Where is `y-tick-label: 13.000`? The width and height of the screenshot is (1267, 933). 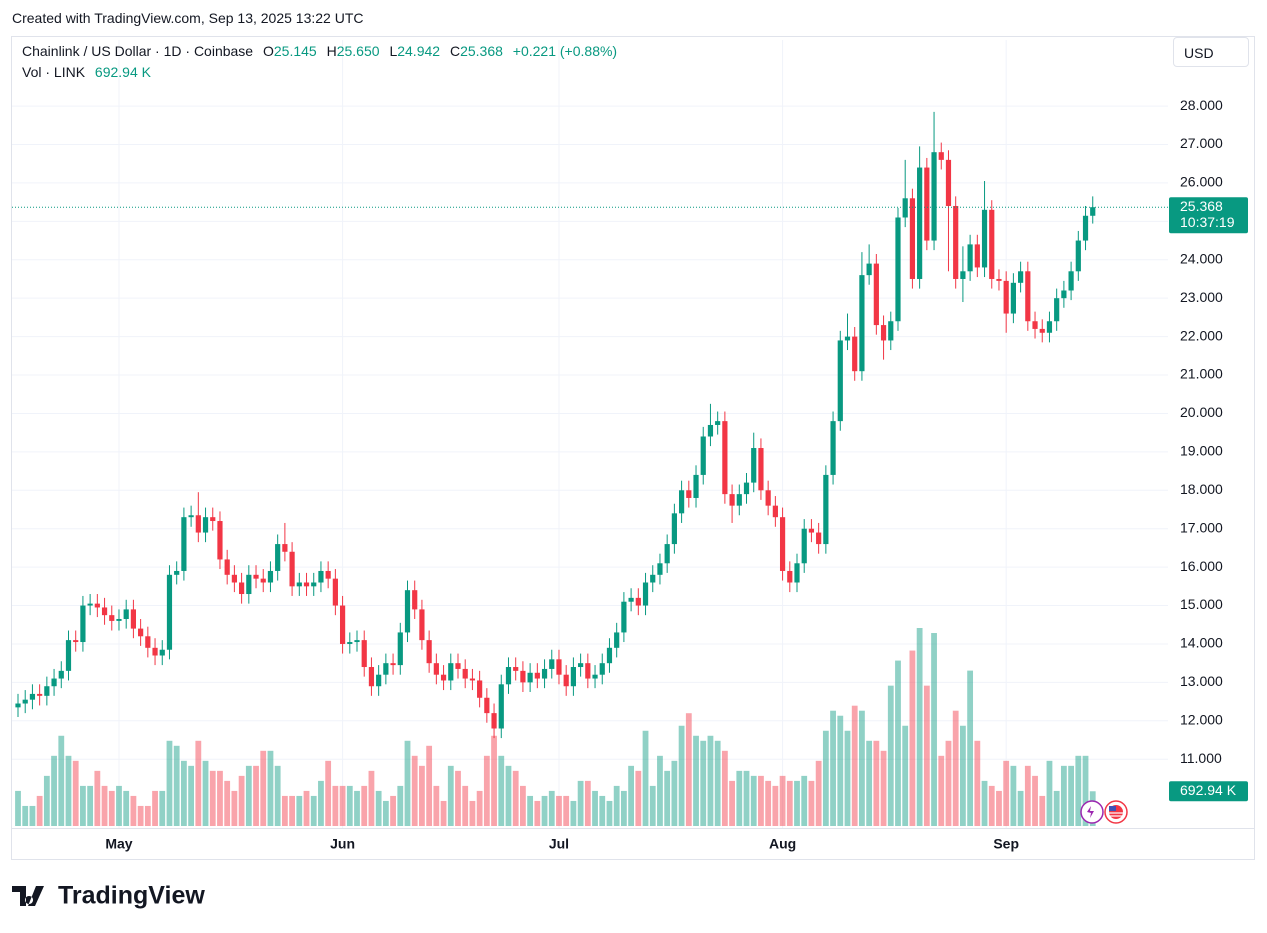 y-tick-label: 13.000 is located at coordinates (1201, 681).